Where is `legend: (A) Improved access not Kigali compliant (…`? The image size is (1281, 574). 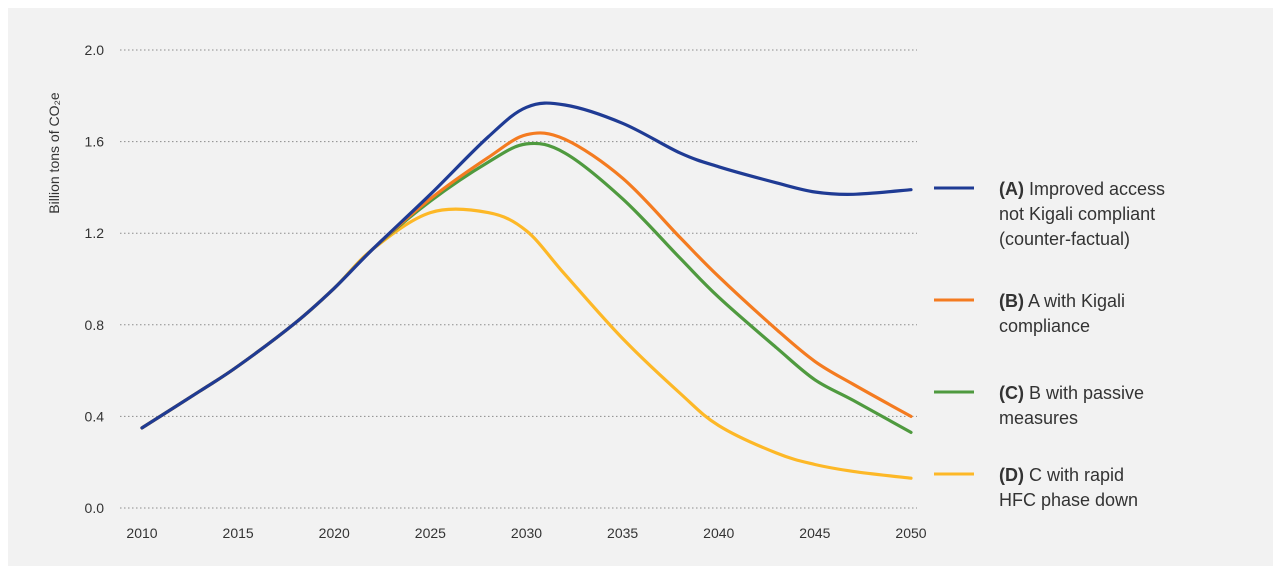 legend: (A) Improved access not Kigali compliant (… is located at coordinates (1049, 344).